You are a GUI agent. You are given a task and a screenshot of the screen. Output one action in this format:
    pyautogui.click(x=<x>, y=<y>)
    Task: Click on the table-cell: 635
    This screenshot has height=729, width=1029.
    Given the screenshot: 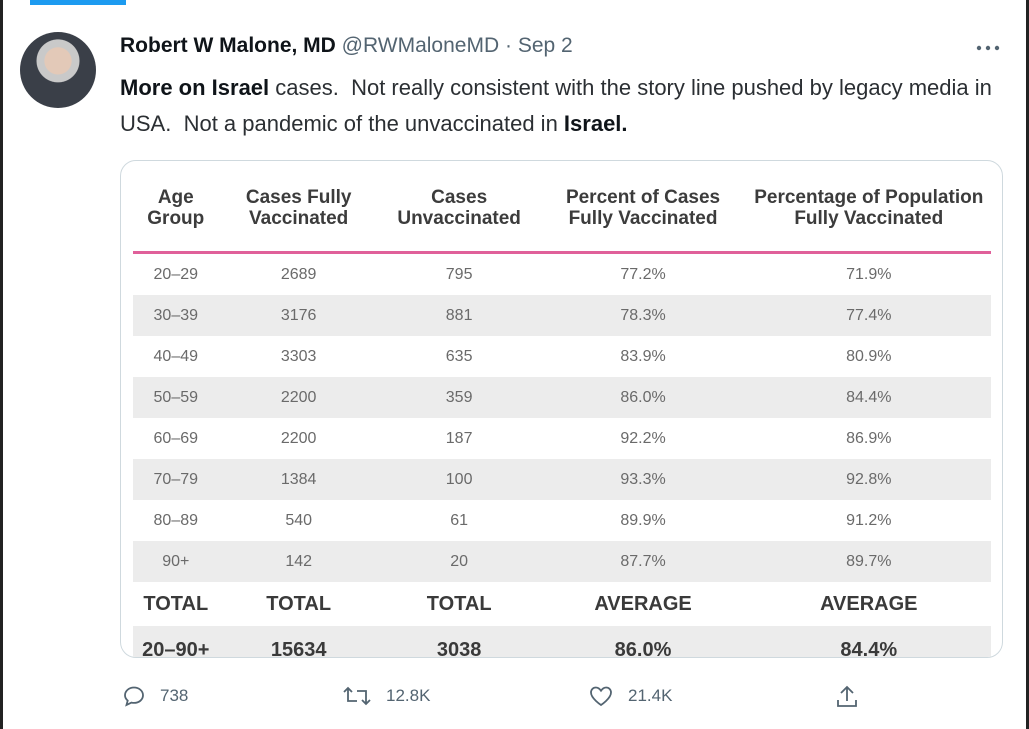 What is the action you would take?
    pyautogui.click(x=459, y=356)
    